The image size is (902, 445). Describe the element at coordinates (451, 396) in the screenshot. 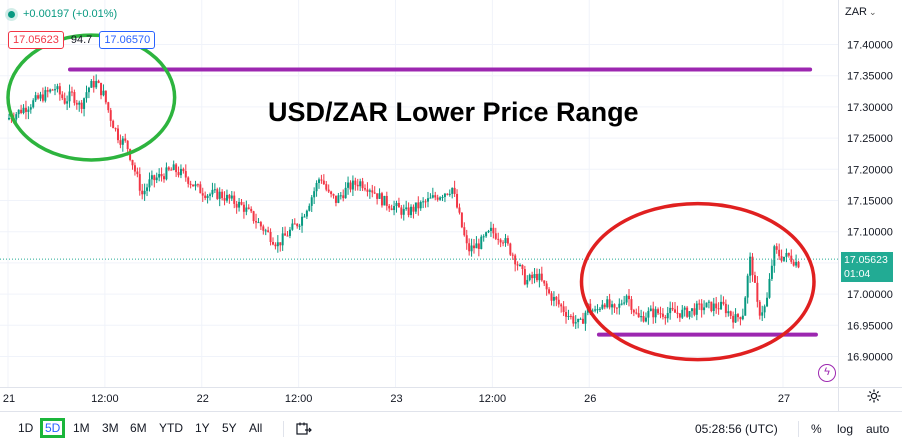

I see `time-axis: 21 12:00 22 12:00 23 12:00 26 27` at that location.